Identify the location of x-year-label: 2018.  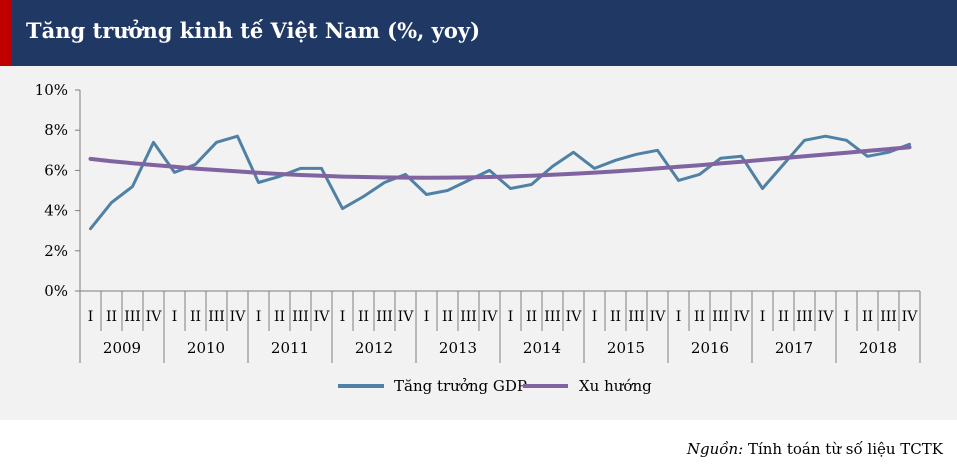
(878, 348).